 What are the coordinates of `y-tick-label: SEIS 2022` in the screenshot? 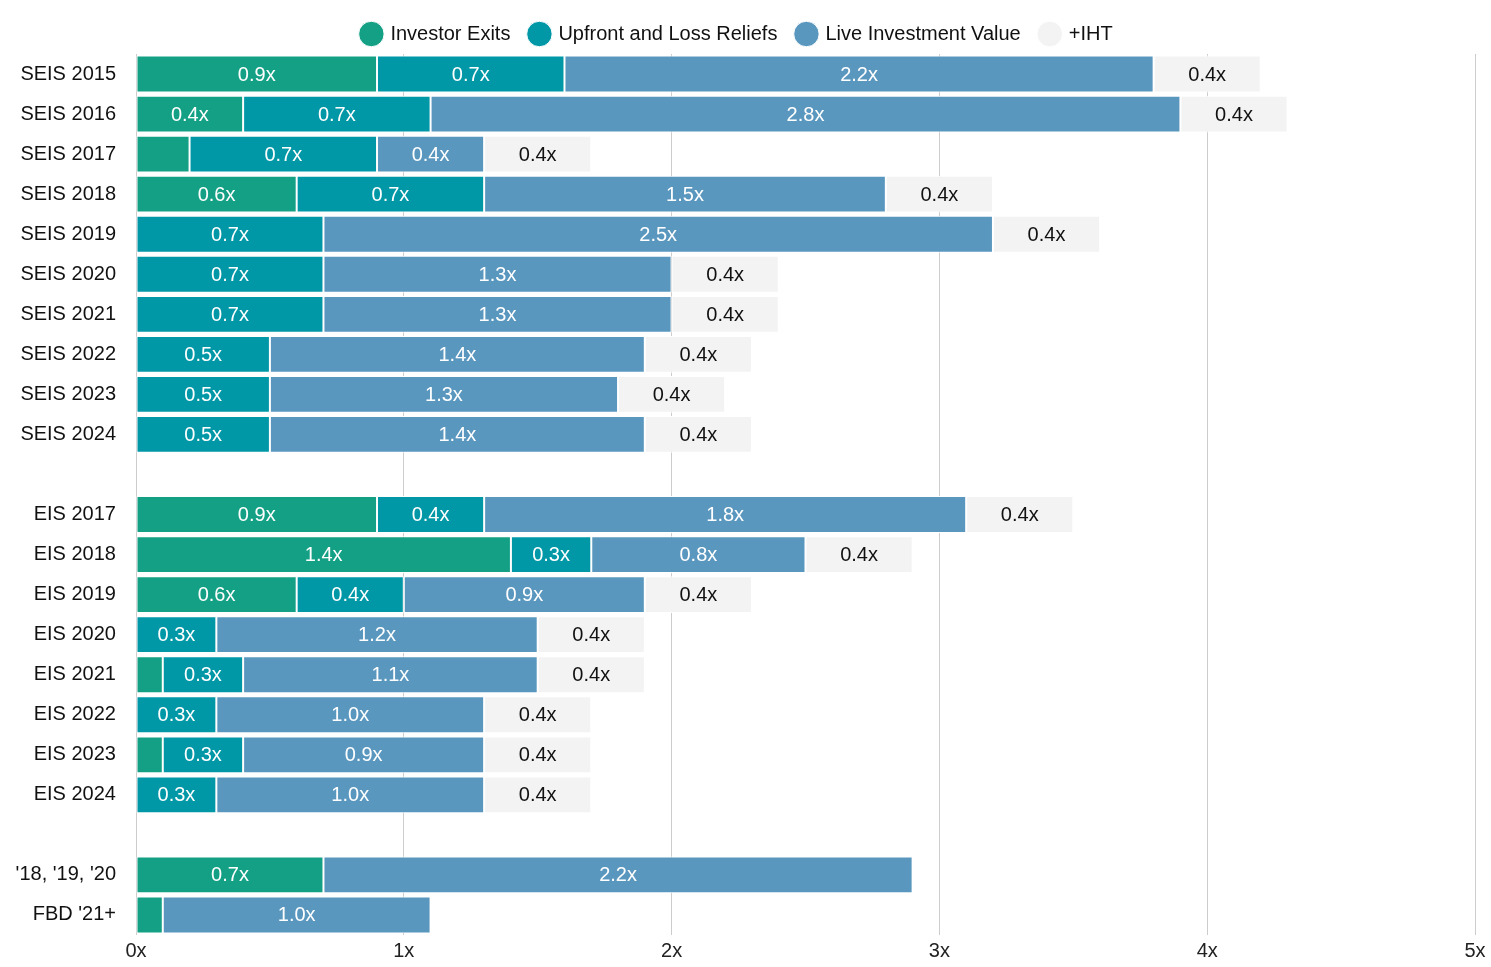 It's located at (68, 352).